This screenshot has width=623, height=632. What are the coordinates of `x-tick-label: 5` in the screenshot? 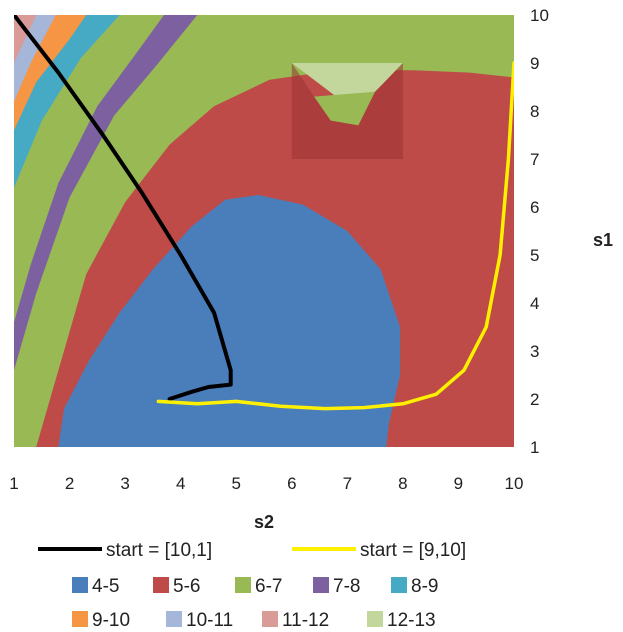 It's located at (235, 483).